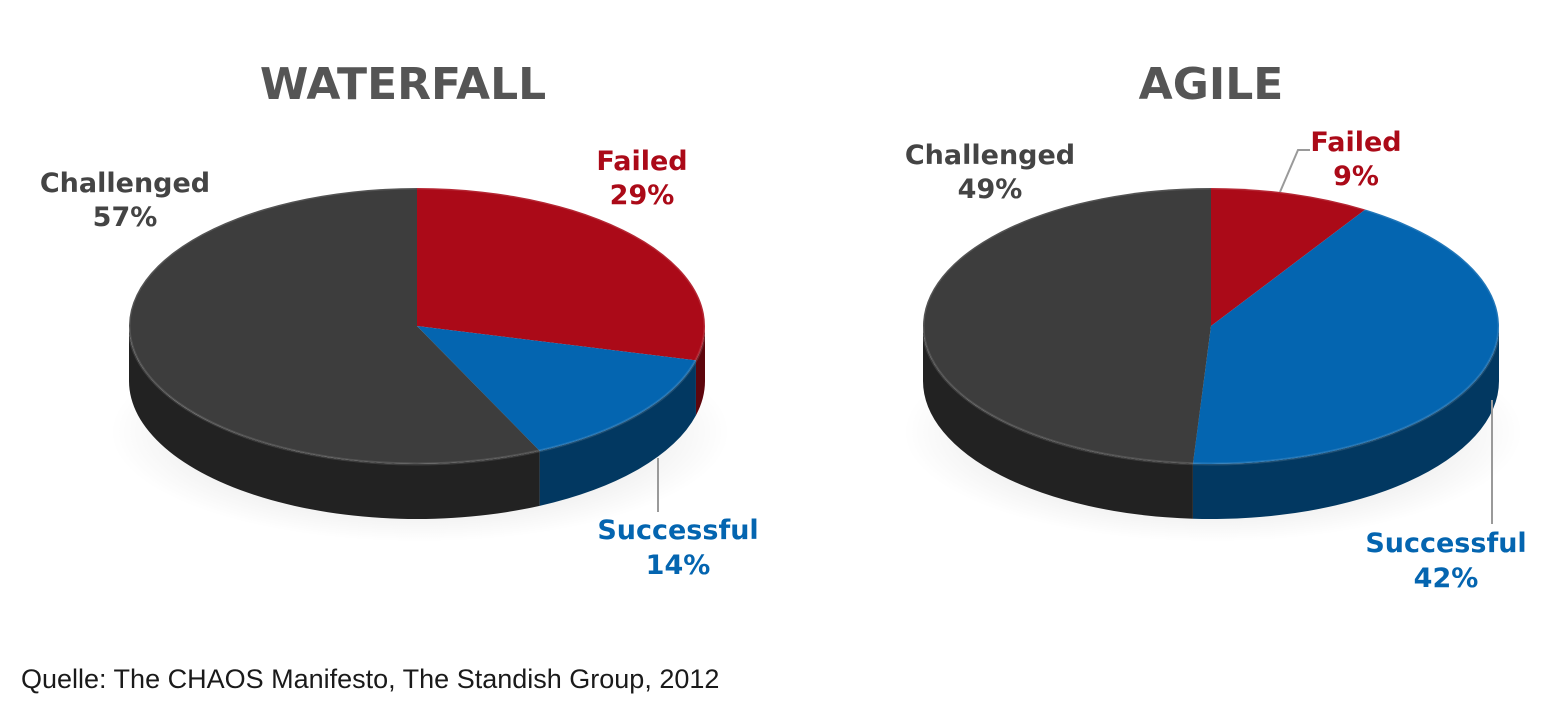 This screenshot has width=1557, height=706. What do you see at coordinates (1288, 257) in the screenshot?
I see `agile-failed-slice` at bounding box center [1288, 257].